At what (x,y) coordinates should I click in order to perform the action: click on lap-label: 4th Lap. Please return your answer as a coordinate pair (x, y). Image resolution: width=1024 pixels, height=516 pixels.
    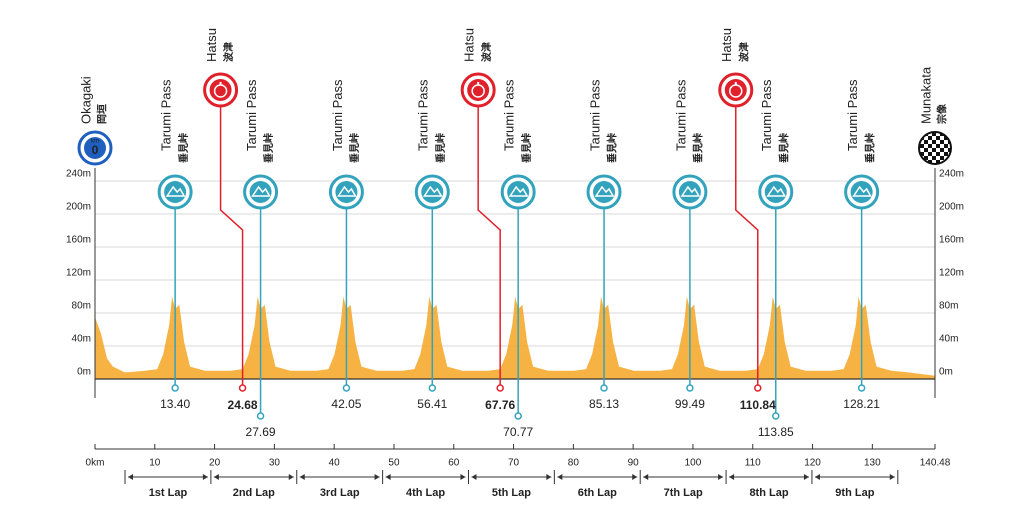
    Looking at the image, I should click on (425, 493).